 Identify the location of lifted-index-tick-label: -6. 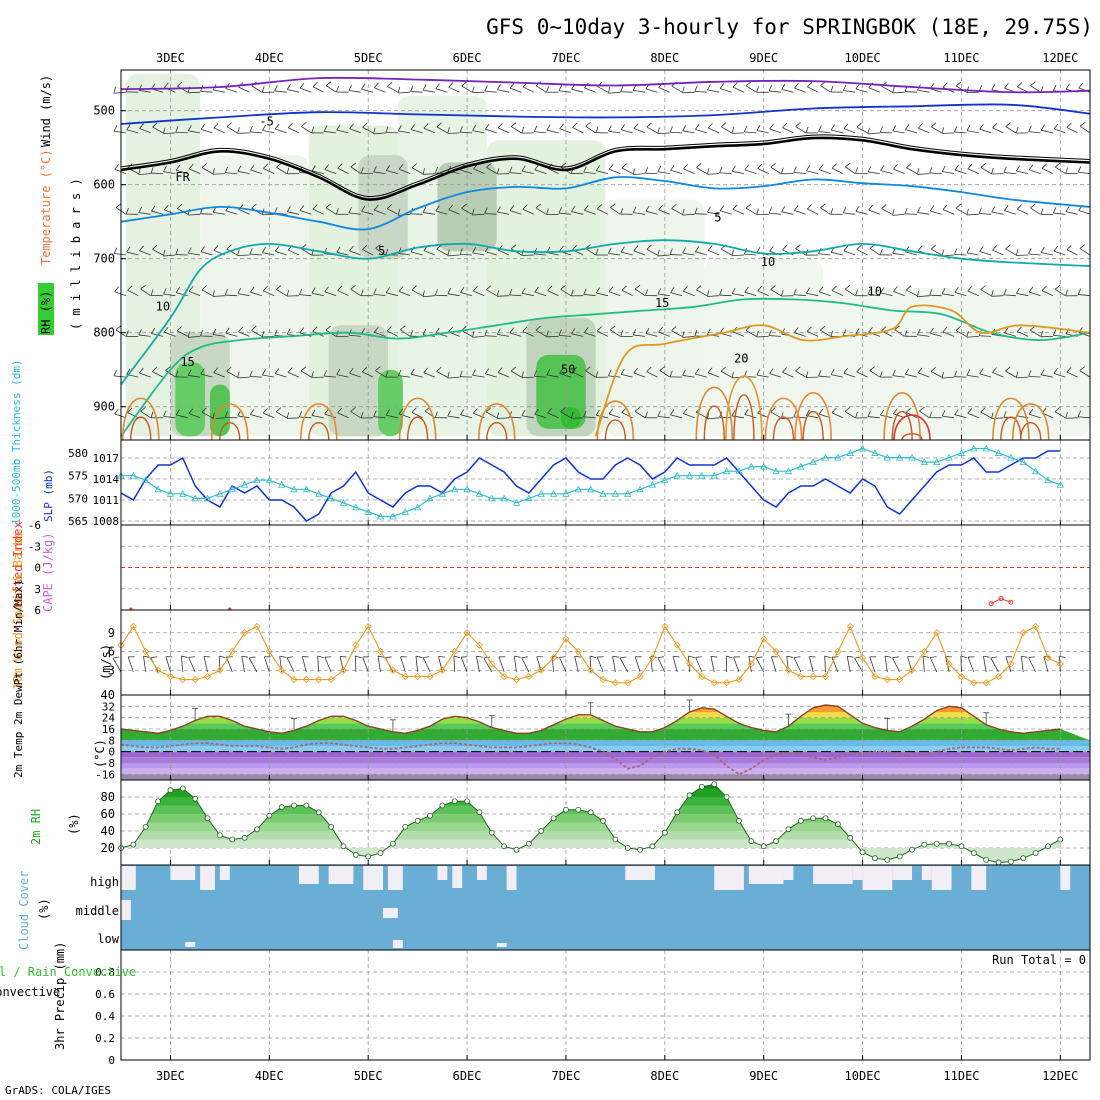
(34, 525).